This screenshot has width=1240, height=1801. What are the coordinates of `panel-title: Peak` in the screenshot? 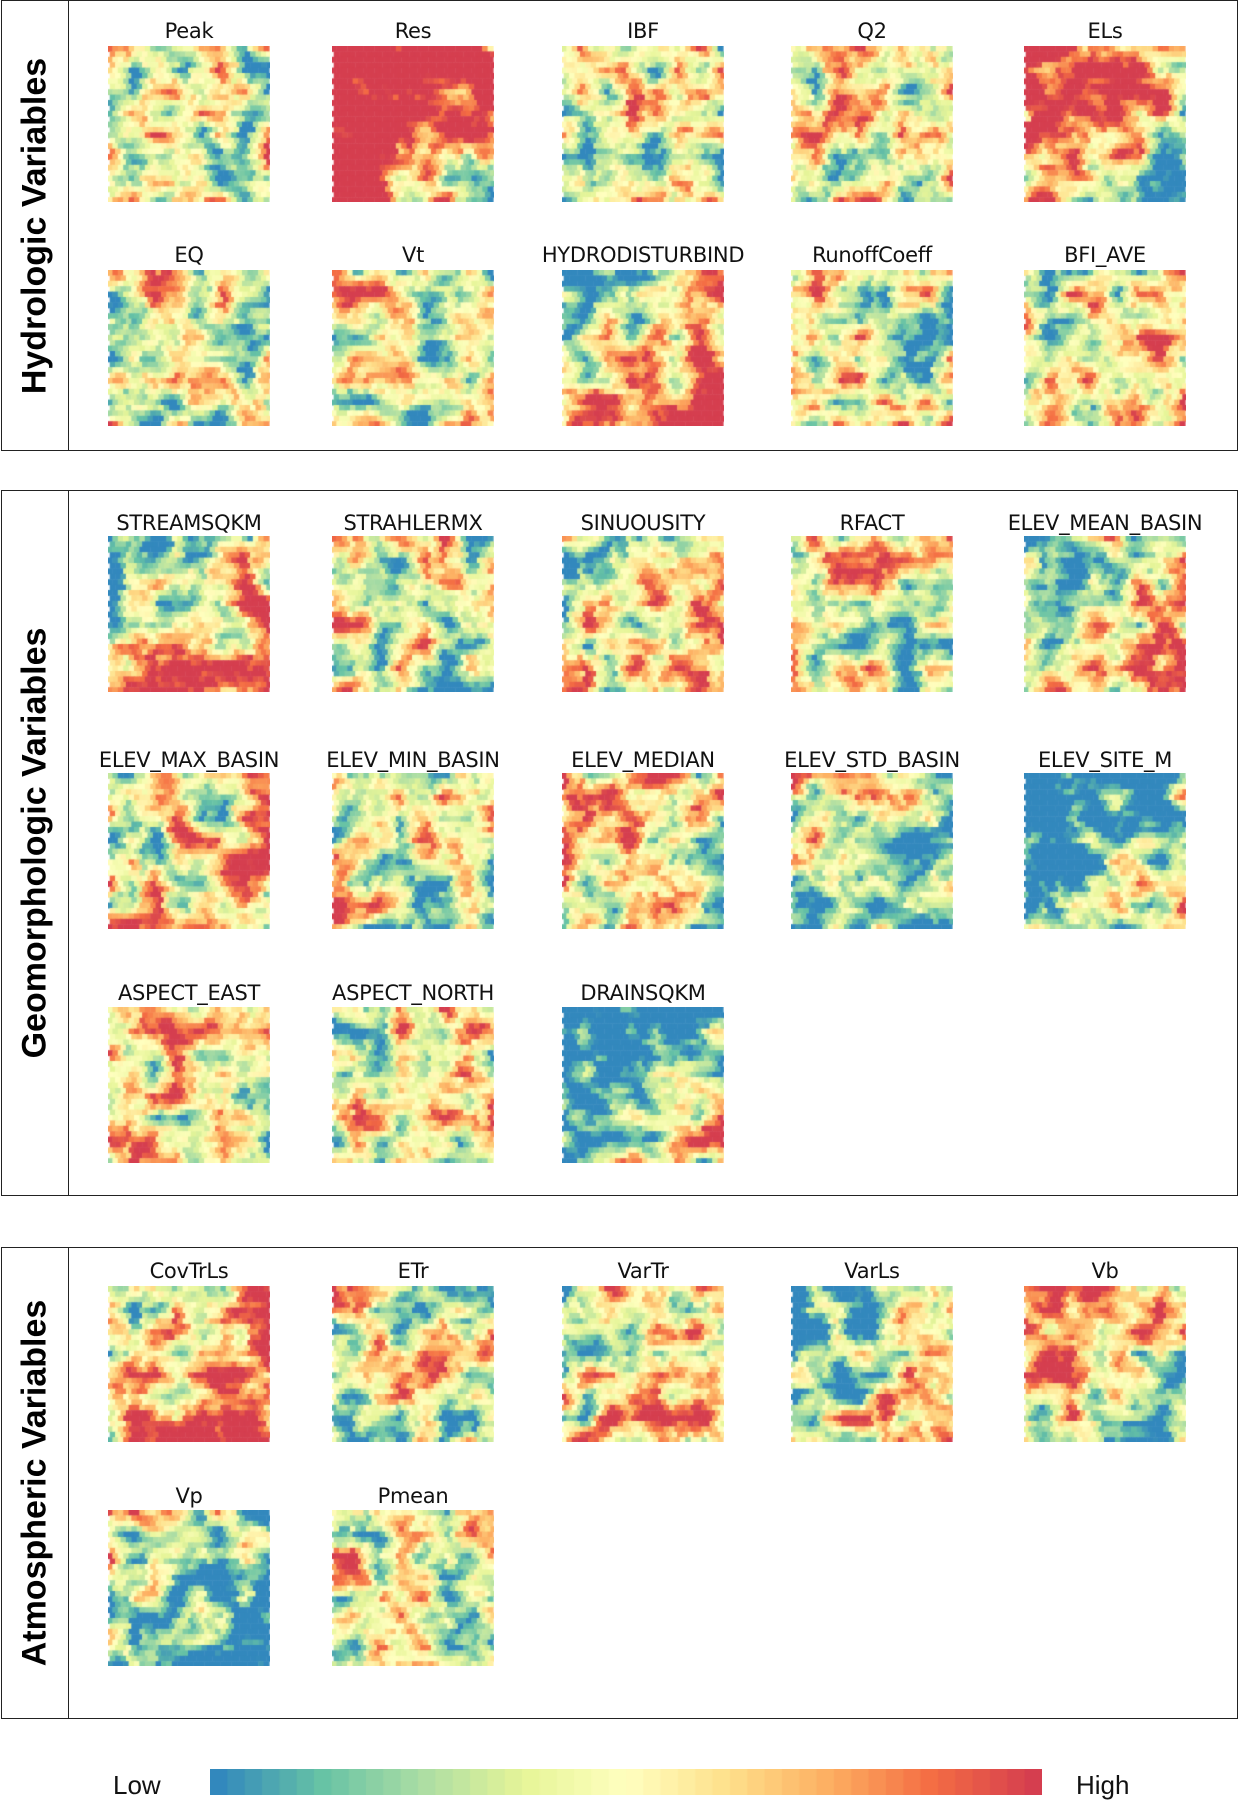 It's located at (189, 31).